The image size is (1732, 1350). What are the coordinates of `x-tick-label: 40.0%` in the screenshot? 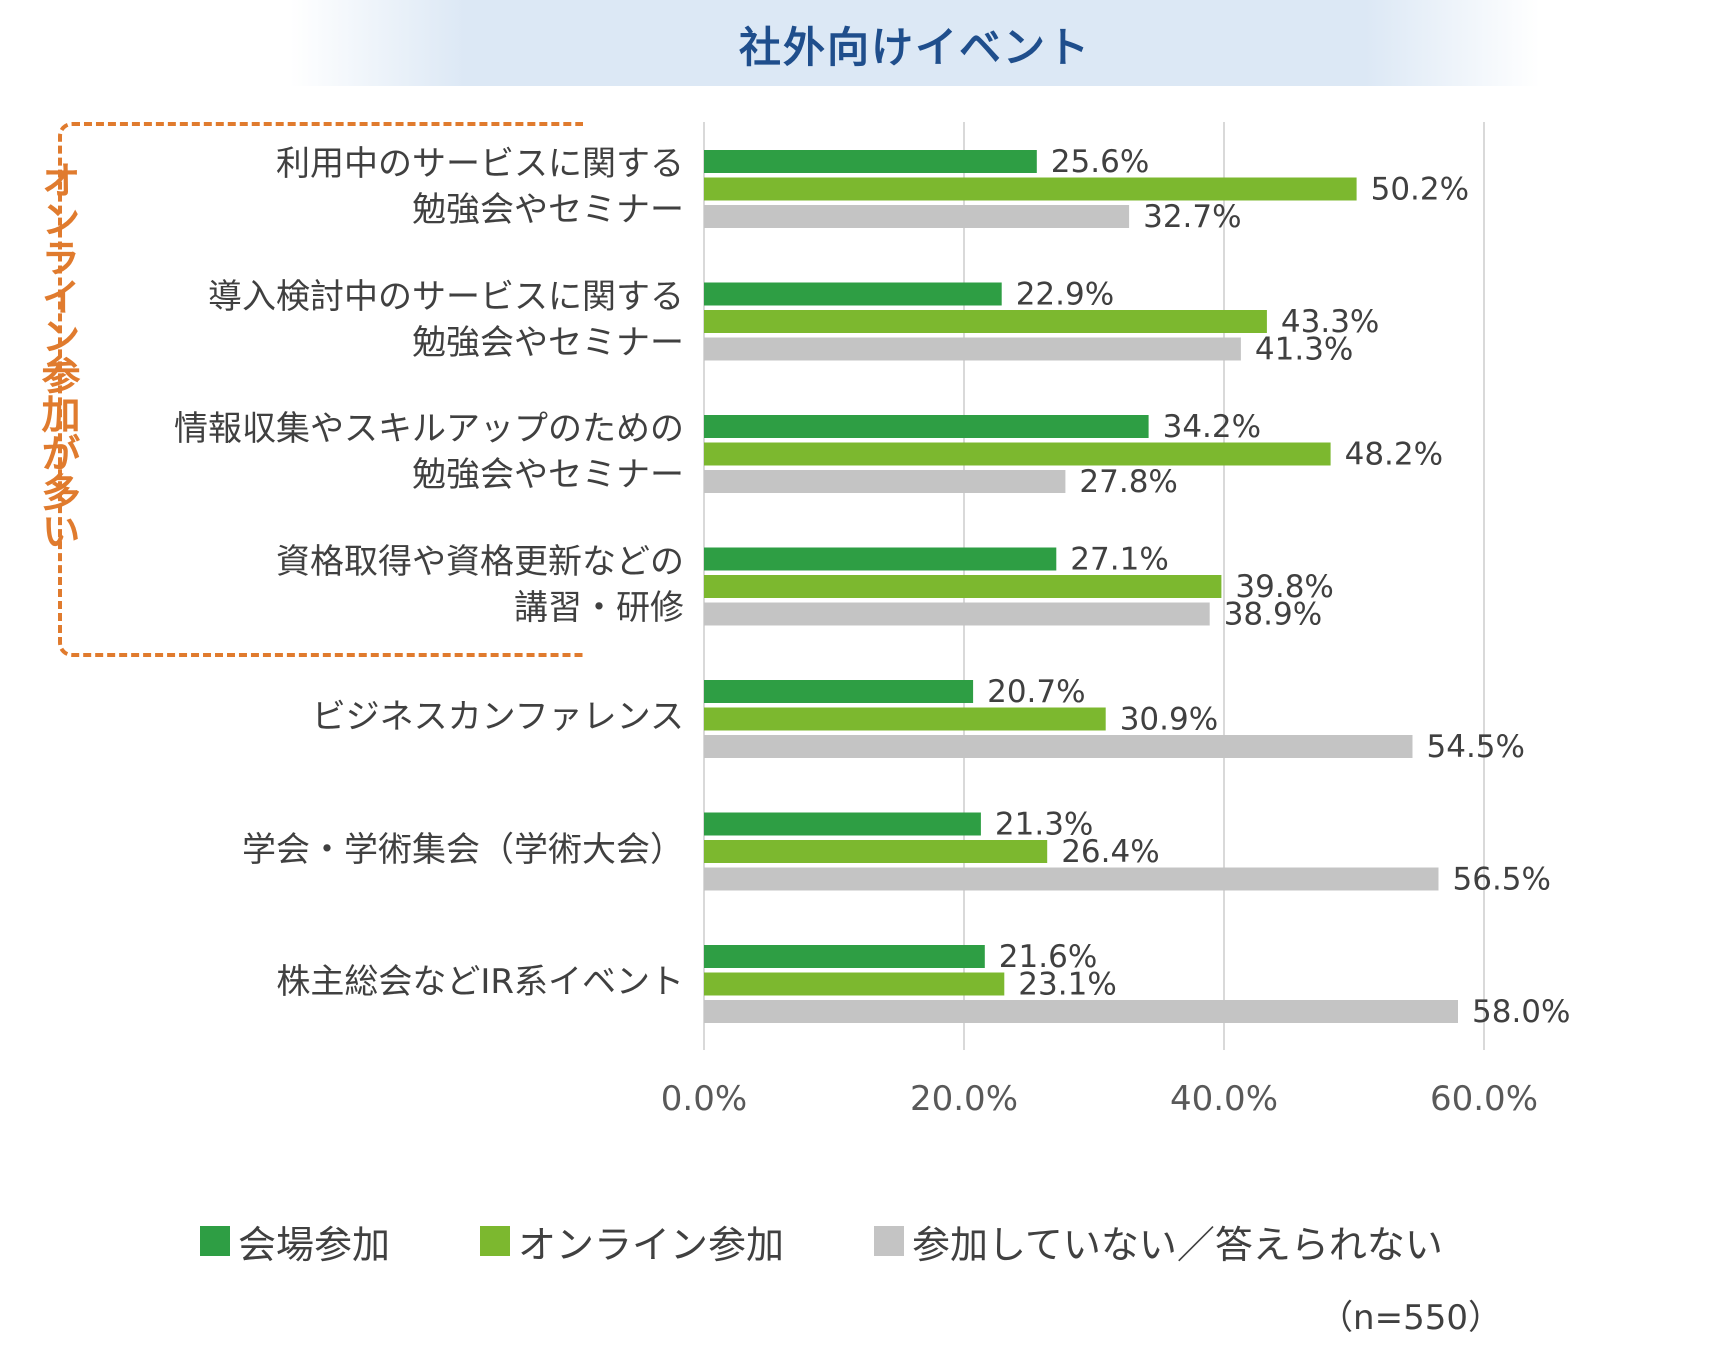 It's located at (1224, 1099).